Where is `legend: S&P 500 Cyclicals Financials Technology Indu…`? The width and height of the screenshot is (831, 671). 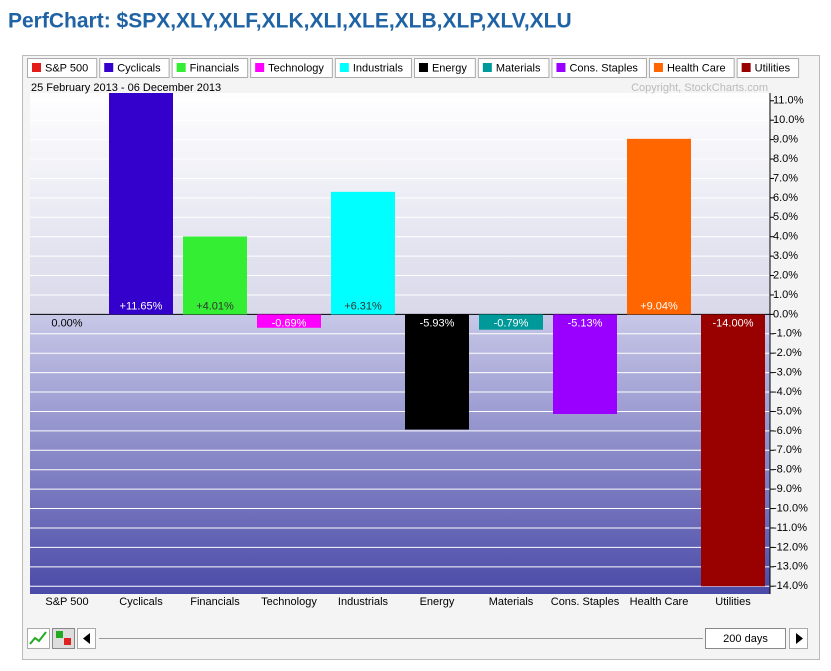
legend: S&P 500 Cyclicals Financials Technology Indu… is located at coordinates (413, 68).